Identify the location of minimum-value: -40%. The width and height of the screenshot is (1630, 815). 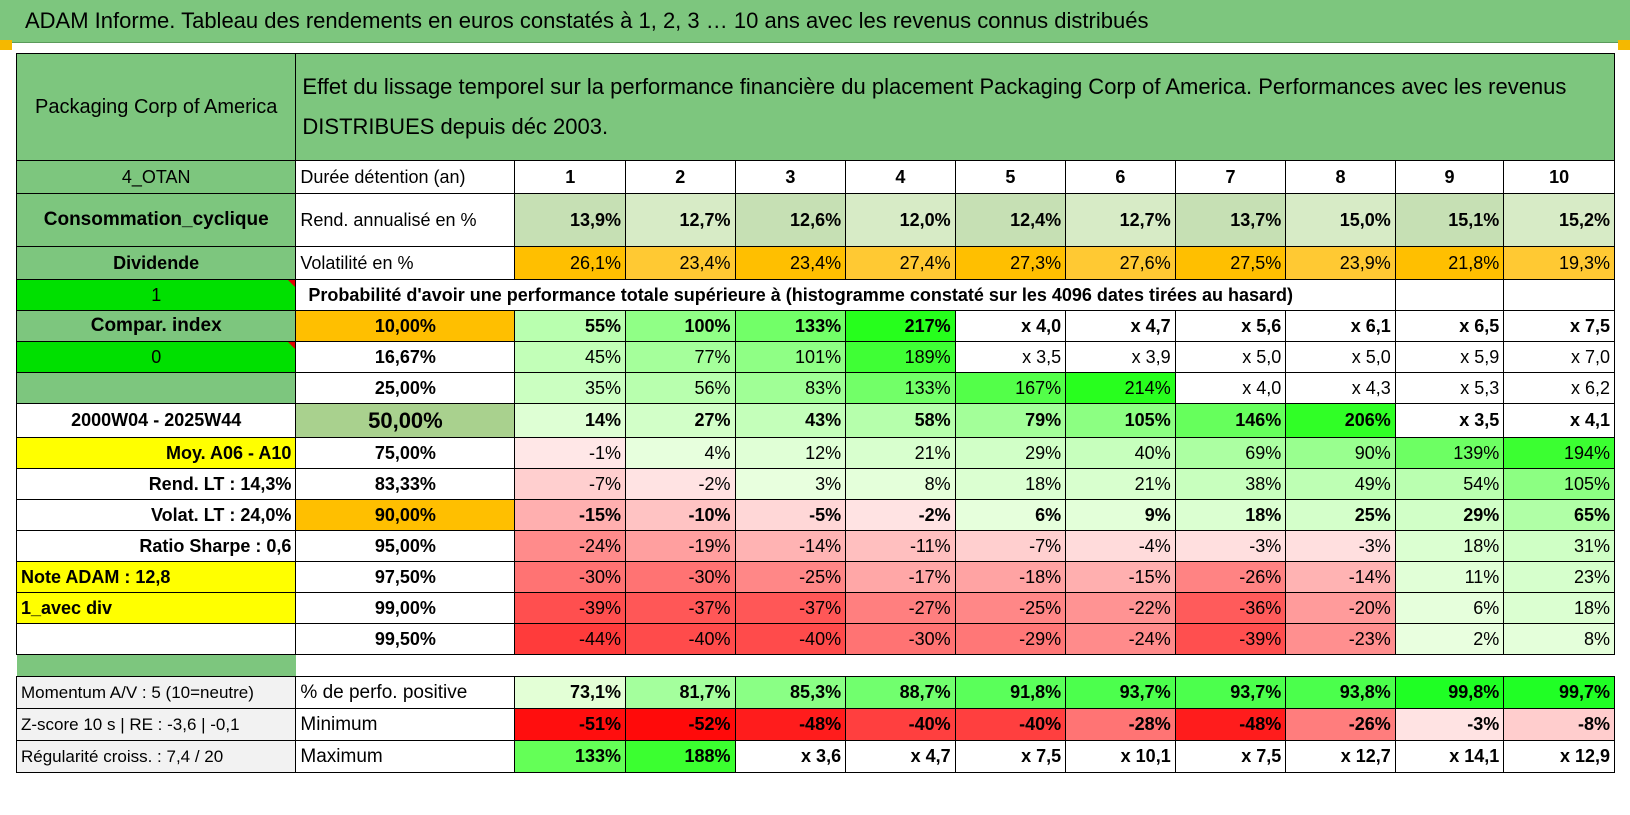
(900, 724).